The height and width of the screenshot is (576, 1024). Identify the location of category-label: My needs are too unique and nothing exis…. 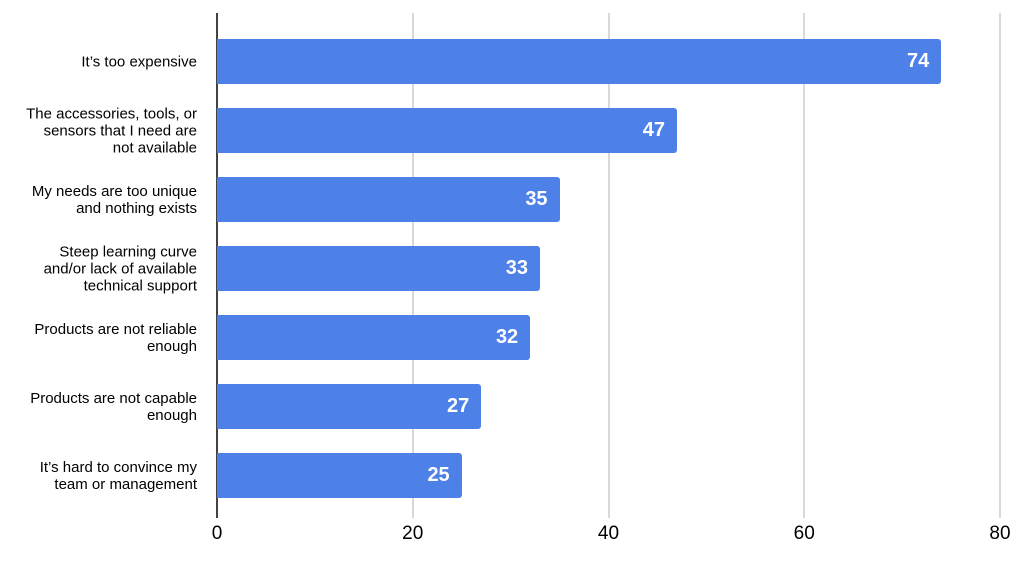
(114, 199).